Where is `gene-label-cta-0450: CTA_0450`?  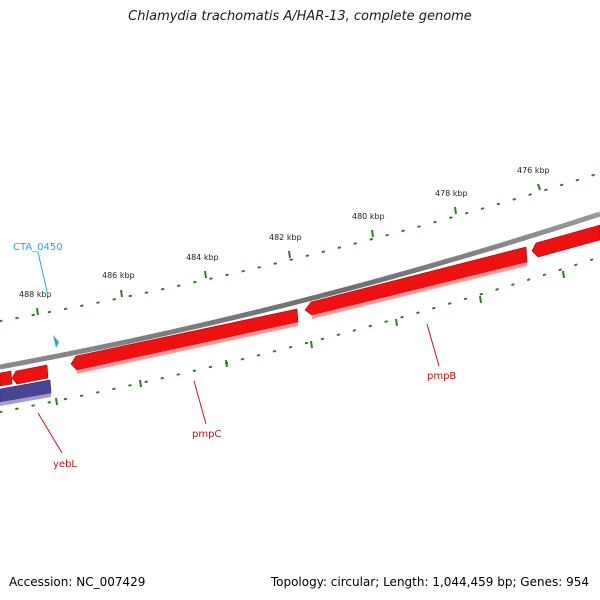 gene-label-cta-0450: CTA_0450 is located at coordinates (38, 247).